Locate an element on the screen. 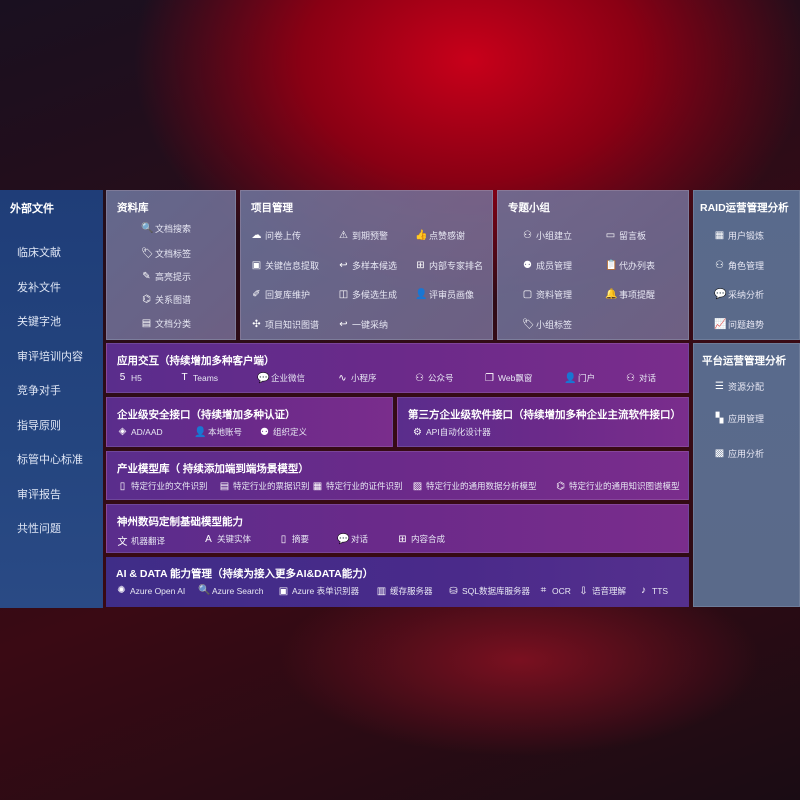  analytics-icon: ▩ is located at coordinates (719, 453).